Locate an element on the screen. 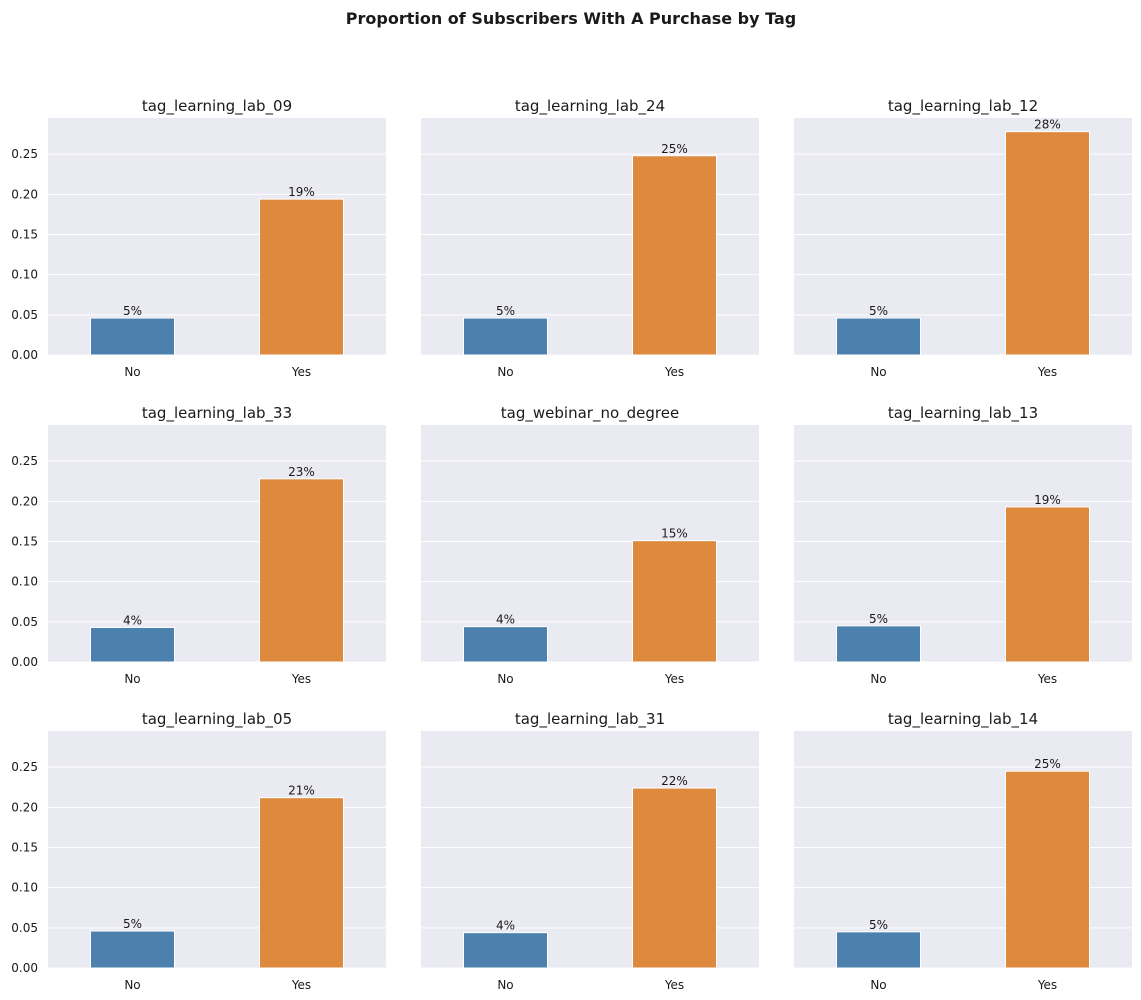 Image resolution: width=1141 pixels, height=1000 pixels. data-label: 22% is located at coordinates (674, 781).